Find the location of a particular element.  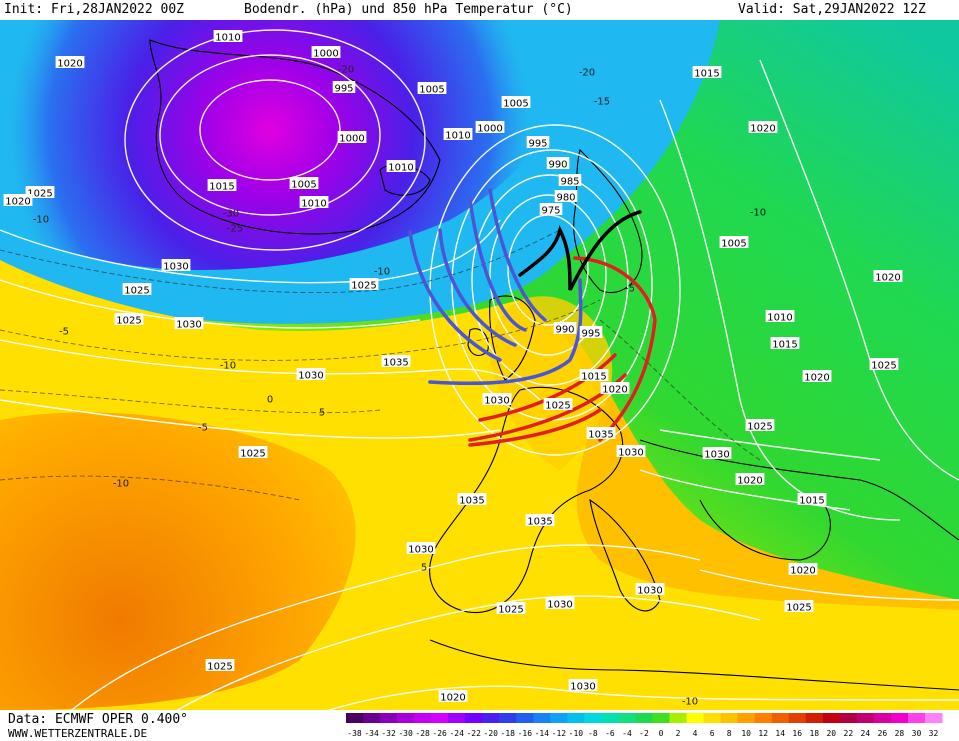

isobar-label: 1015 is located at coordinates (222, 186).